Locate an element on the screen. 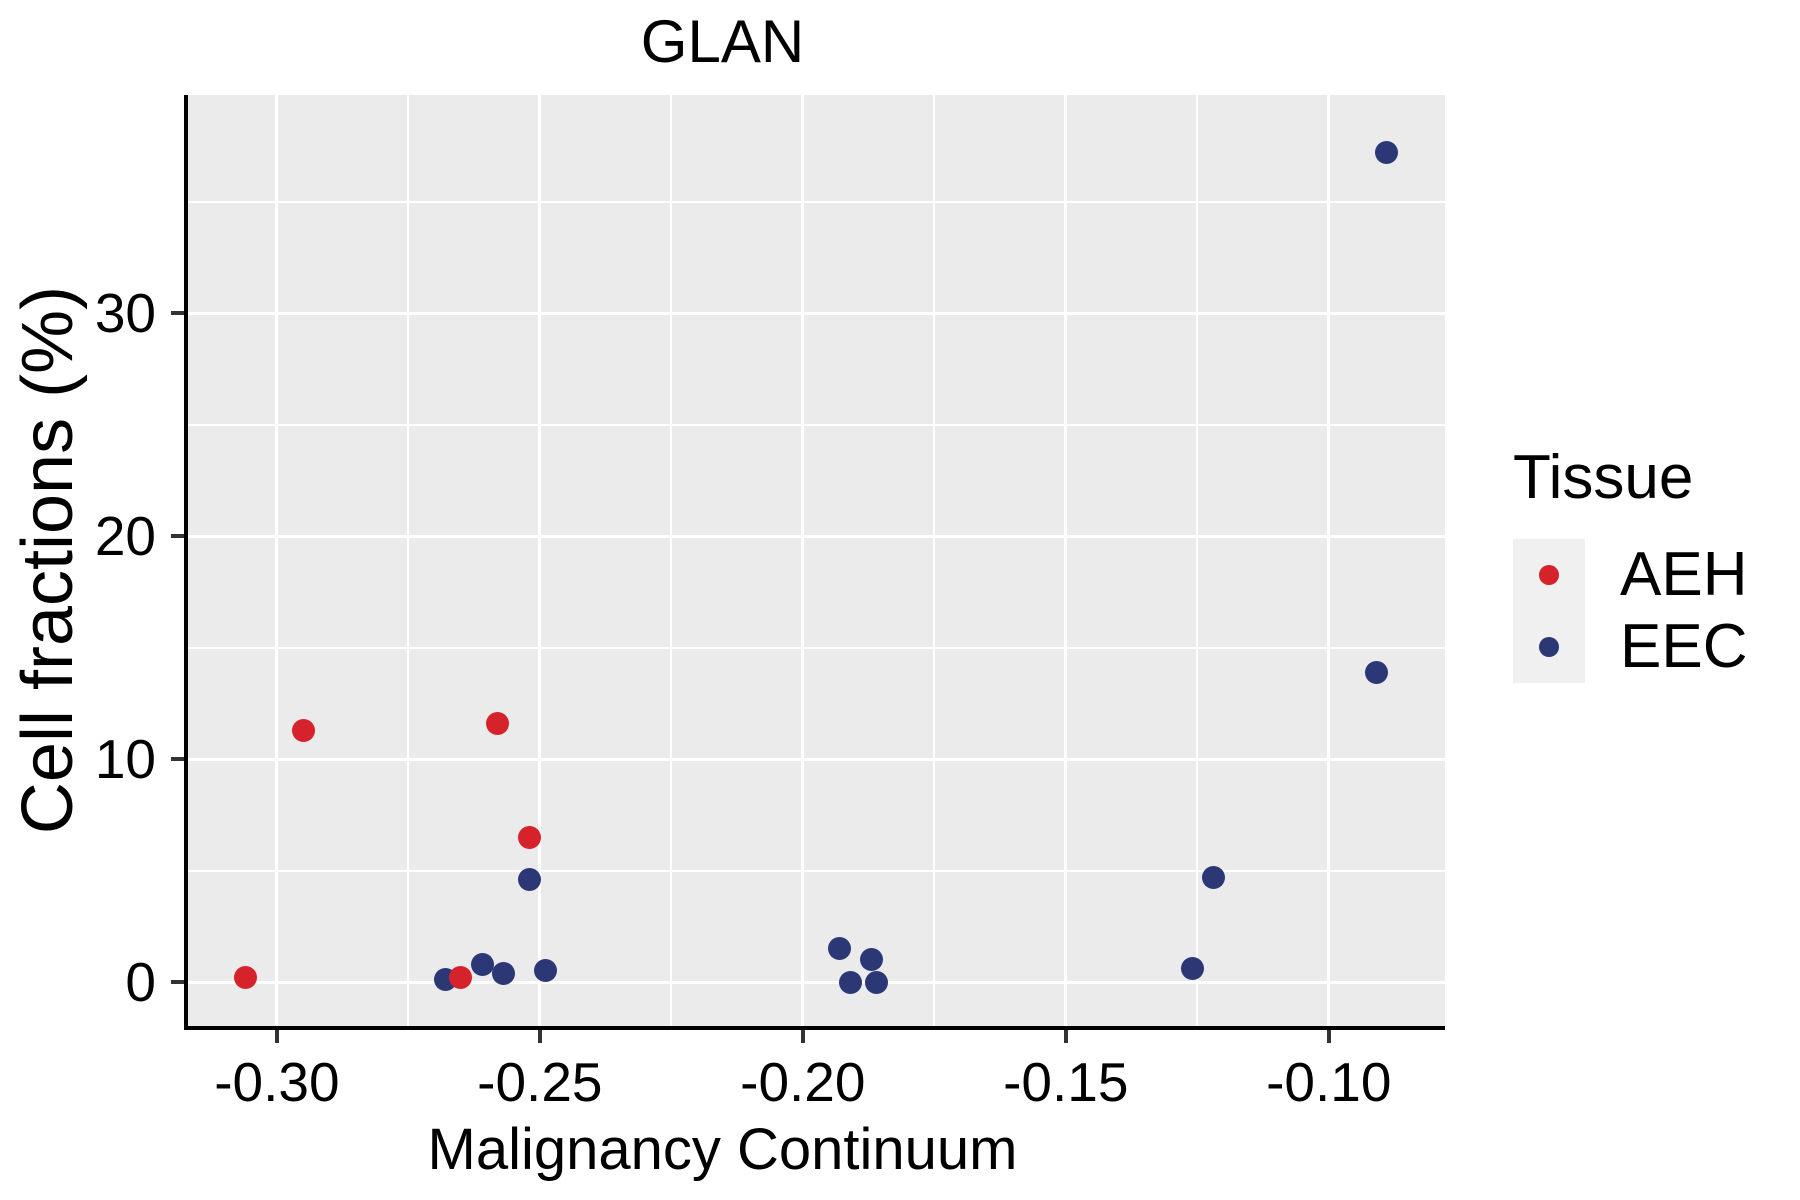 This screenshot has height=1200, width=1800. legend-key-aeh is located at coordinates (1549, 575).